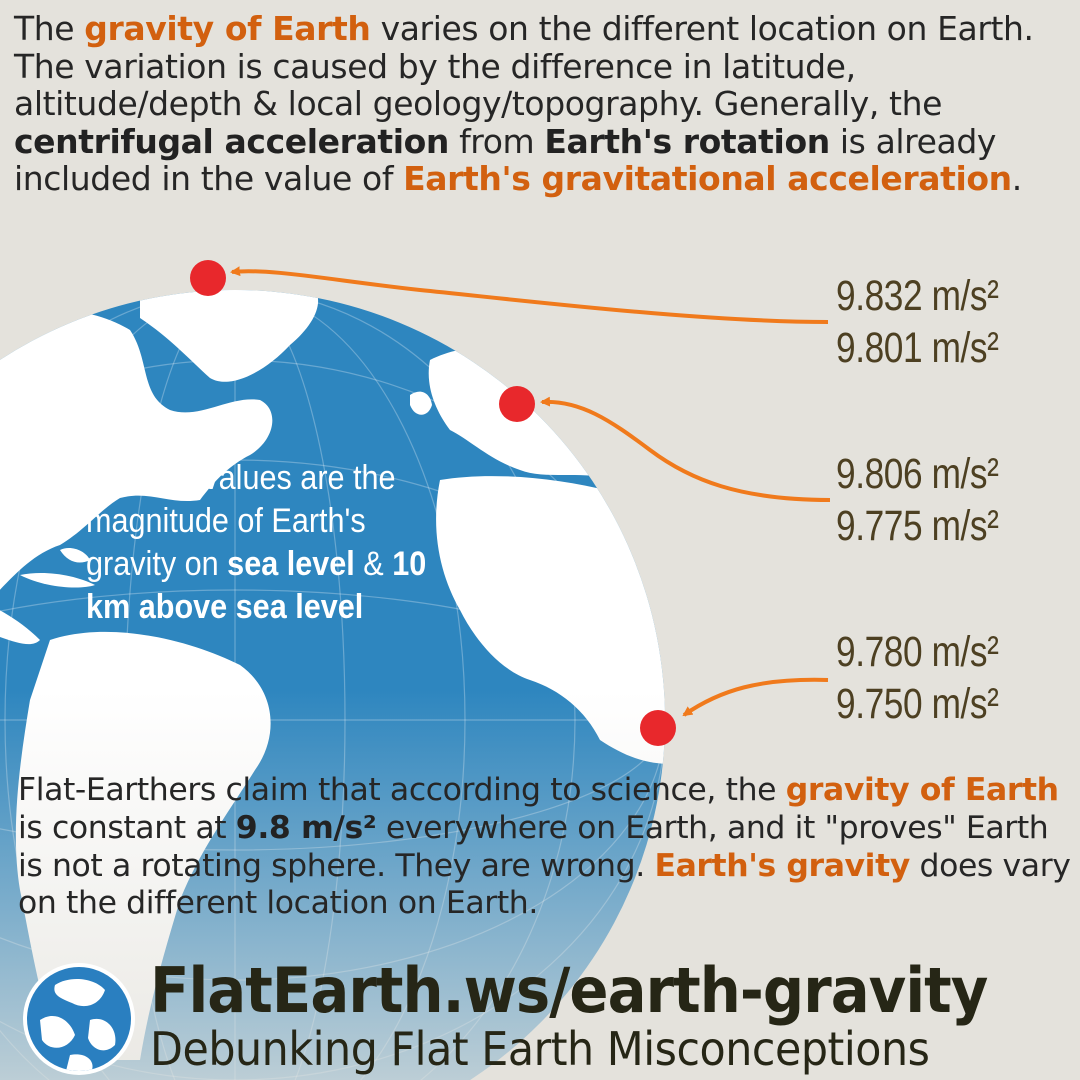 This screenshot has width=1080, height=1080. I want to click on claim-bold-value: 9.8 m/s², so click(306, 827).